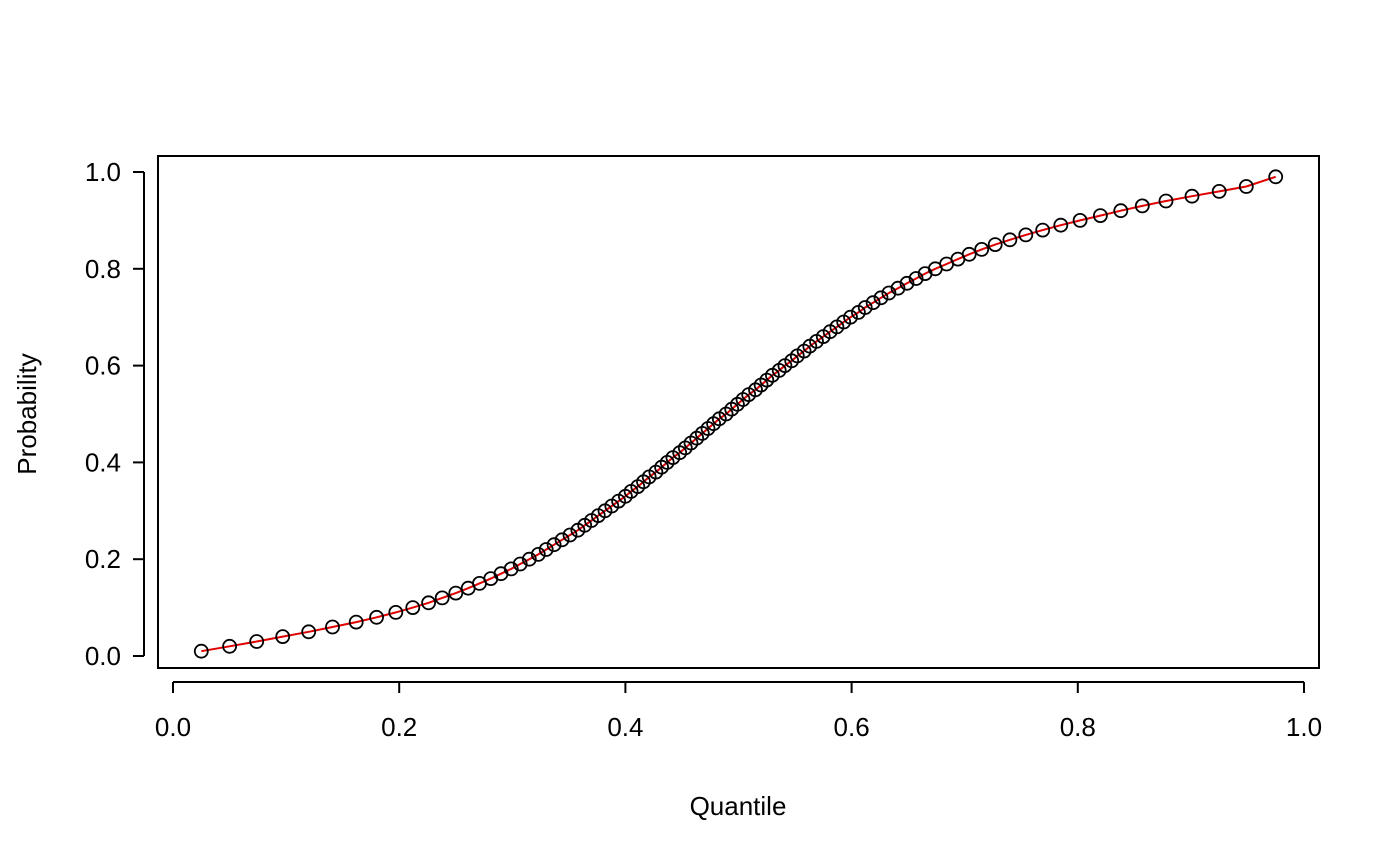  Describe the element at coordinates (738, 806) in the screenshot. I see `x-axis-title: Quantile` at that location.